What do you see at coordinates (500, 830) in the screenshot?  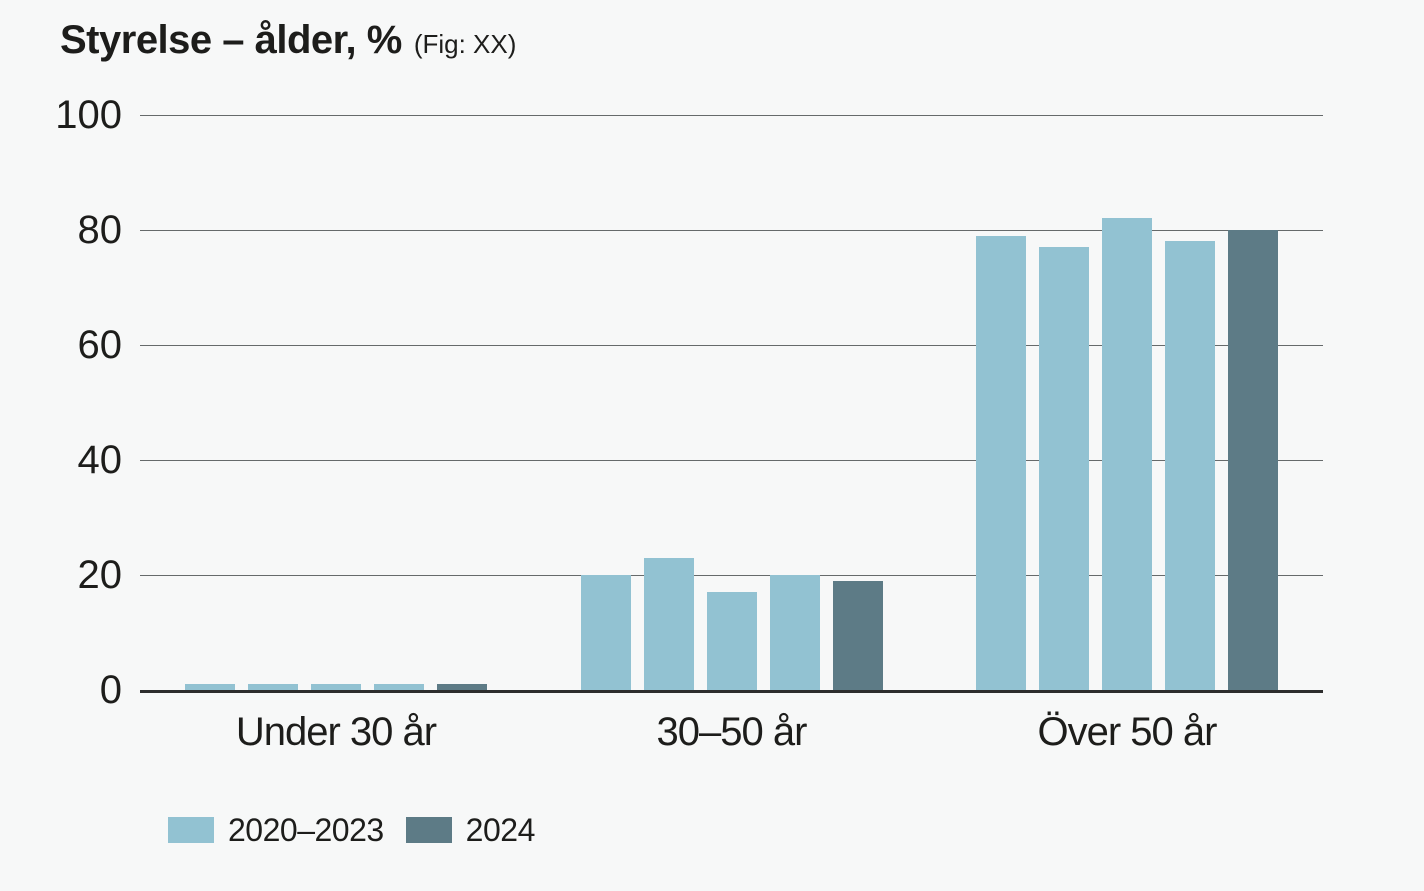 I see `legend-label: 2024` at bounding box center [500, 830].